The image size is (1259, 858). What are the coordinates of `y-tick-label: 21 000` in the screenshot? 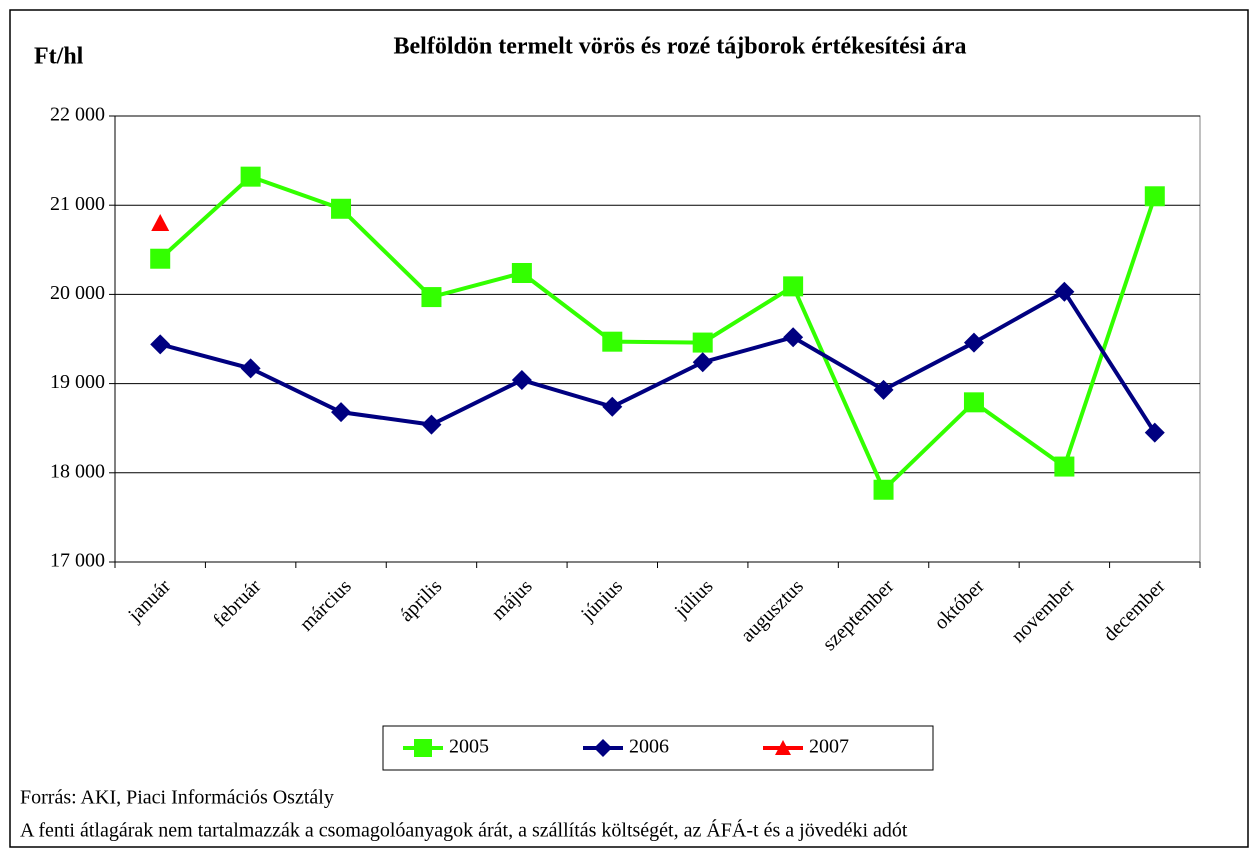 It's located at (77, 204).